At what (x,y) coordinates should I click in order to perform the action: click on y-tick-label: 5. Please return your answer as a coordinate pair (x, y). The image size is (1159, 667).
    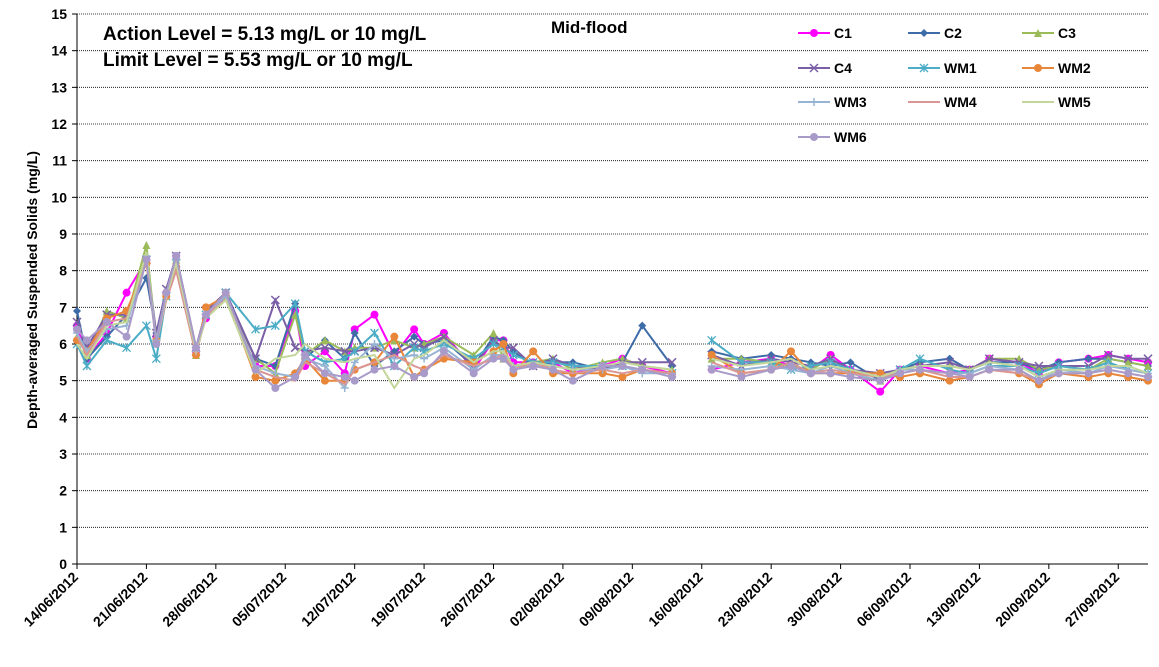
    Looking at the image, I should click on (63, 381).